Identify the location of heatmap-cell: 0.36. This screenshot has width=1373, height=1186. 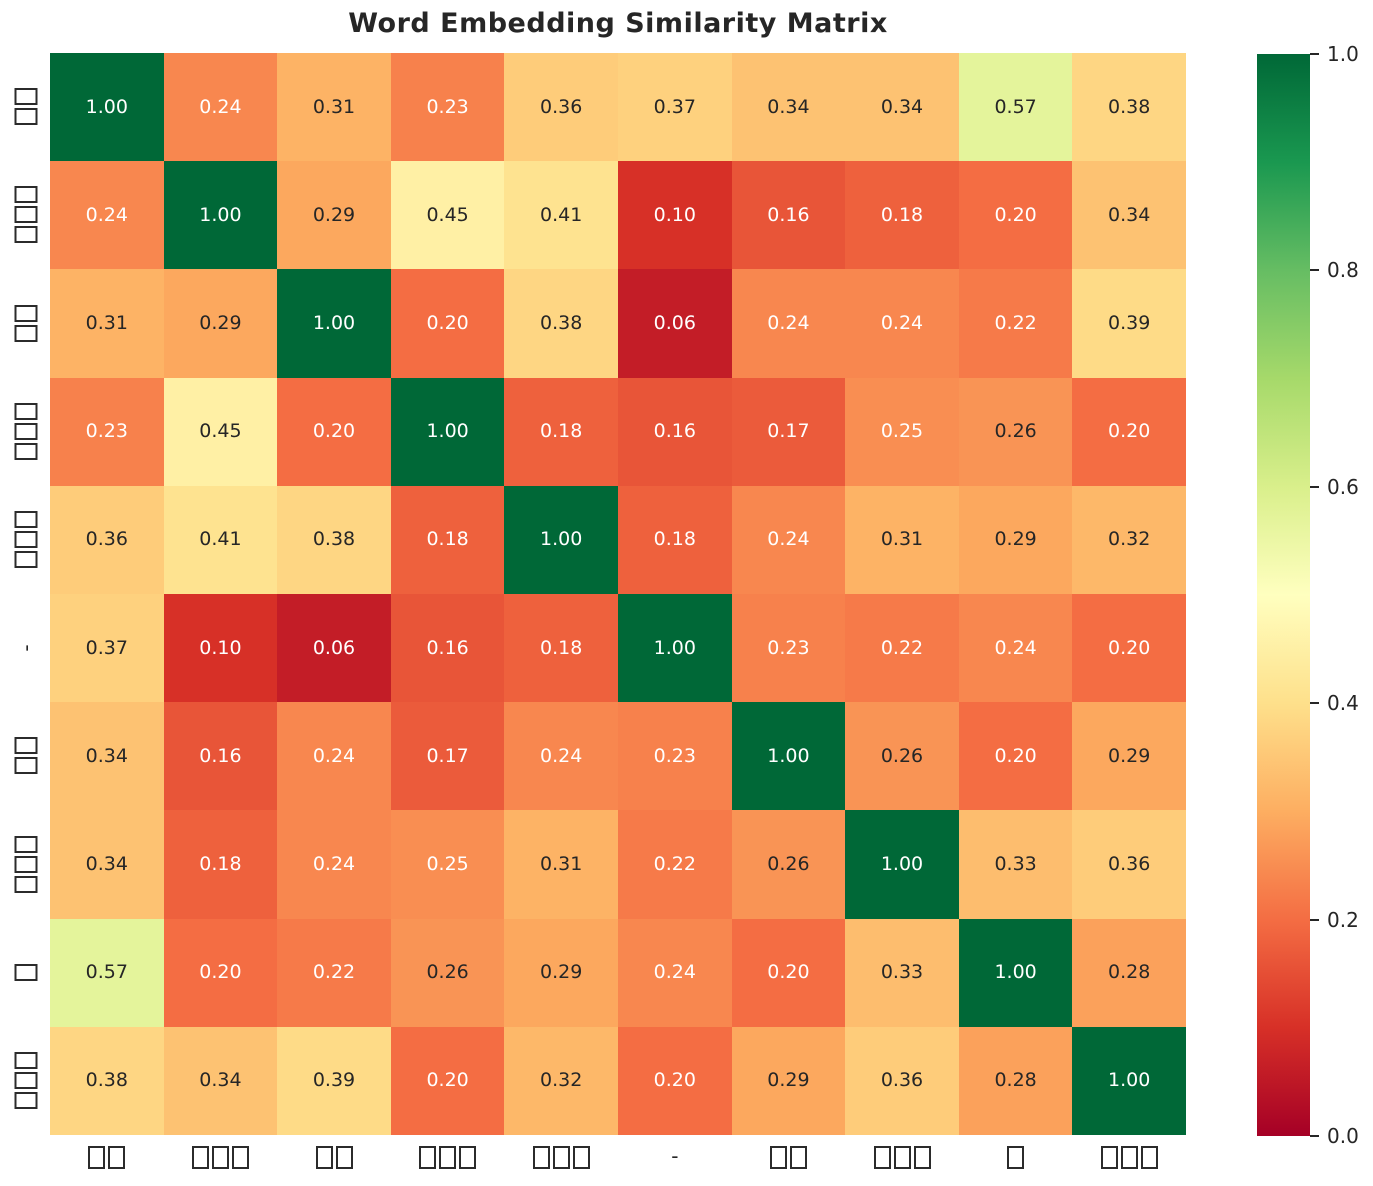
(902, 1080).